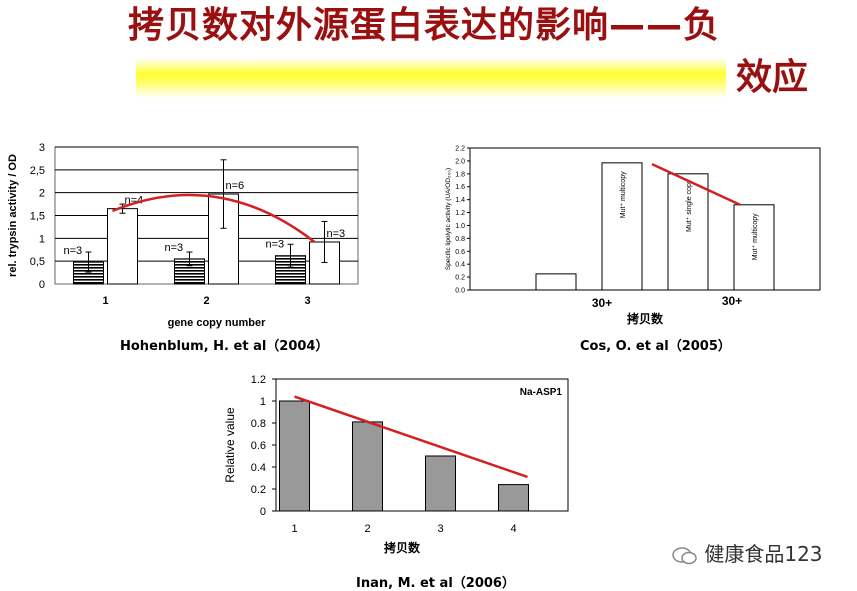 This screenshot has width=857, height=591. Describe the element at coordinates (460, 174) in the screenshot. I see `y-tick-label: 1.8` at that location.